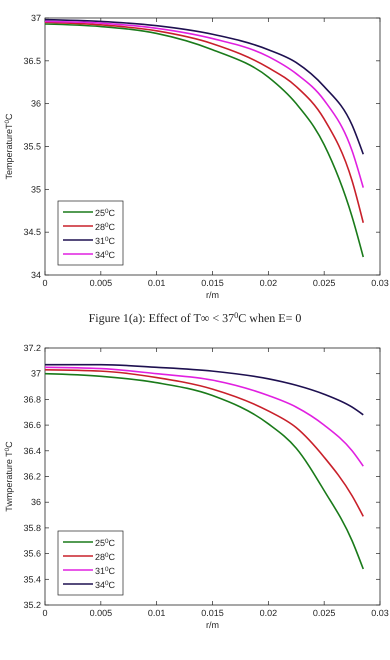 This screenshot has width=390, height=660. Describe the element at coordinates (32, 399) in the screenshot. I see `y-tick-label: 36.8` at that location.